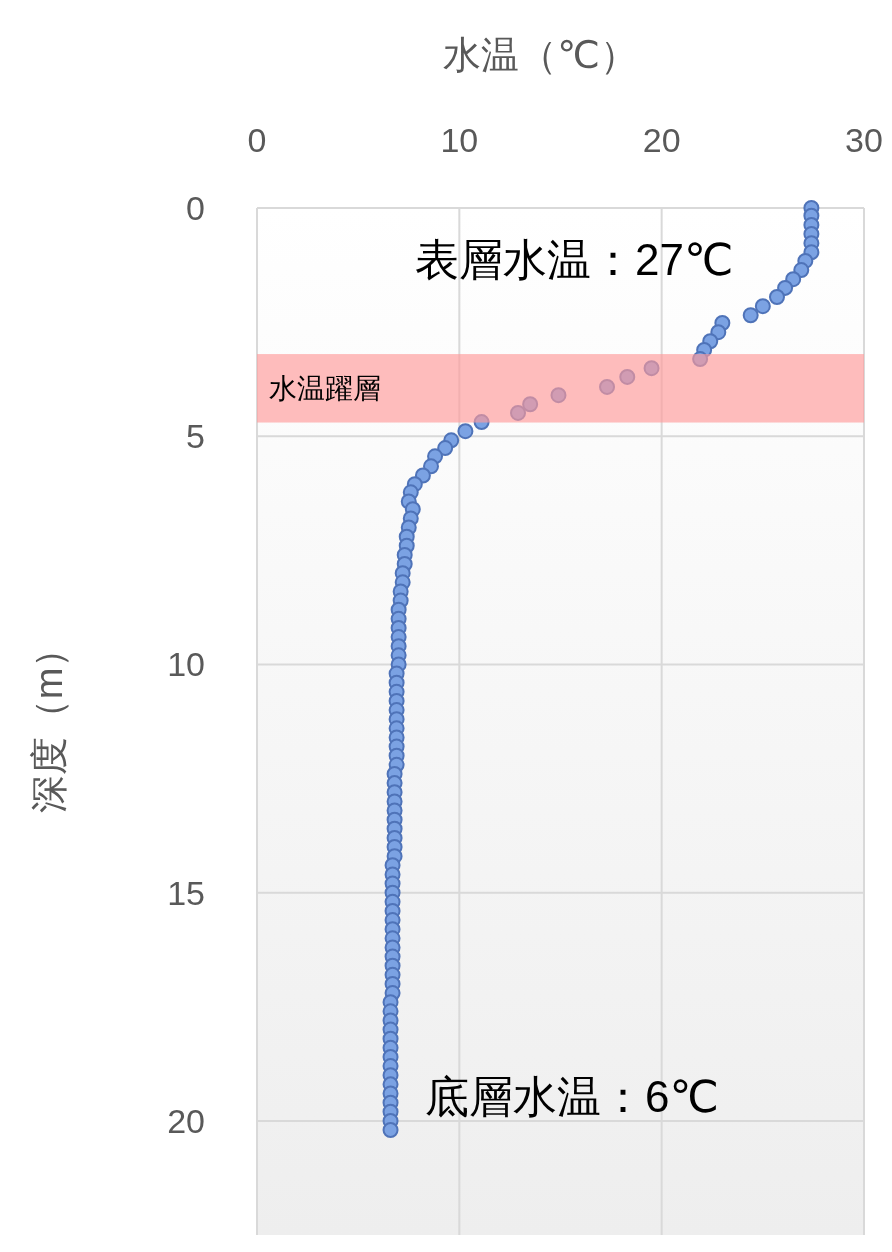 The height and width of the screenshot is (1252, 892). Describe the element at coordinates (661, 140) in the screenshot. I see `x-tick-label: 20` at that location.